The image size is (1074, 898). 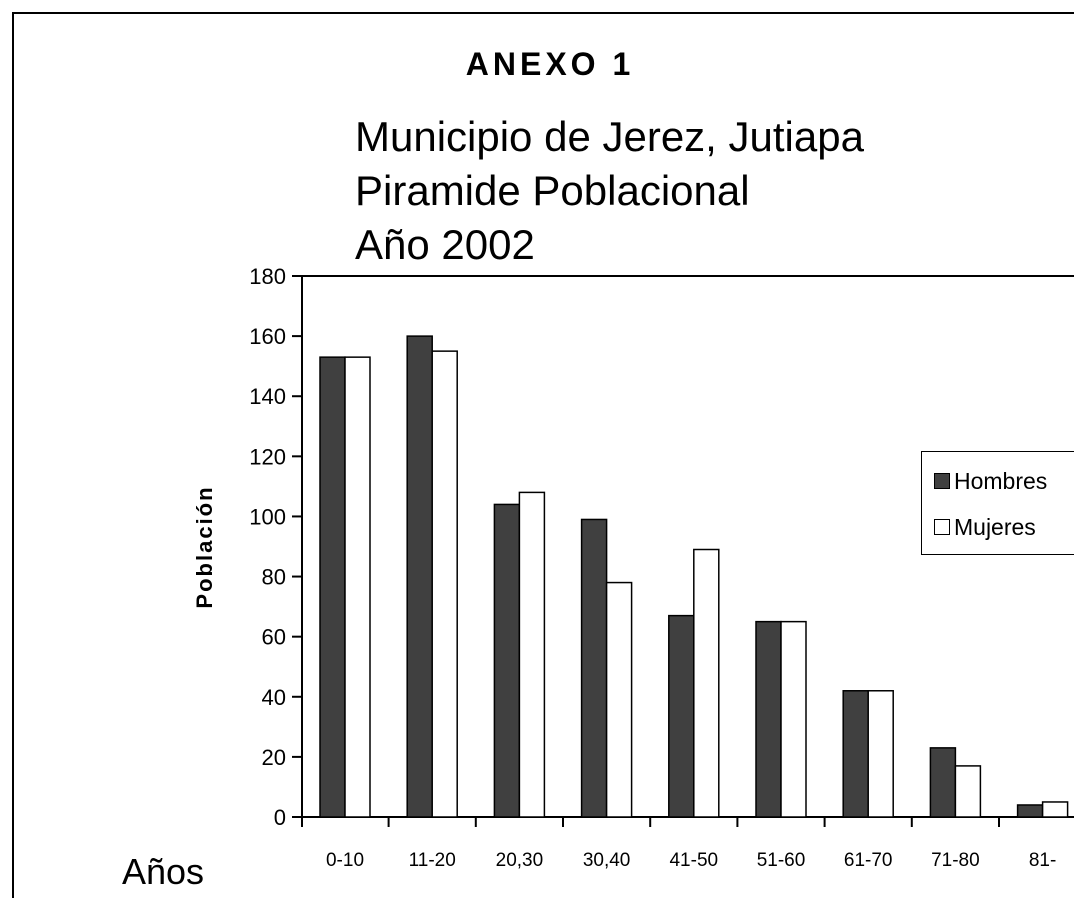 What do you see at coordinates (532, 654) in the screenshot?
I see `bar-mujeres-20,30` at bounding box center [532, 654].